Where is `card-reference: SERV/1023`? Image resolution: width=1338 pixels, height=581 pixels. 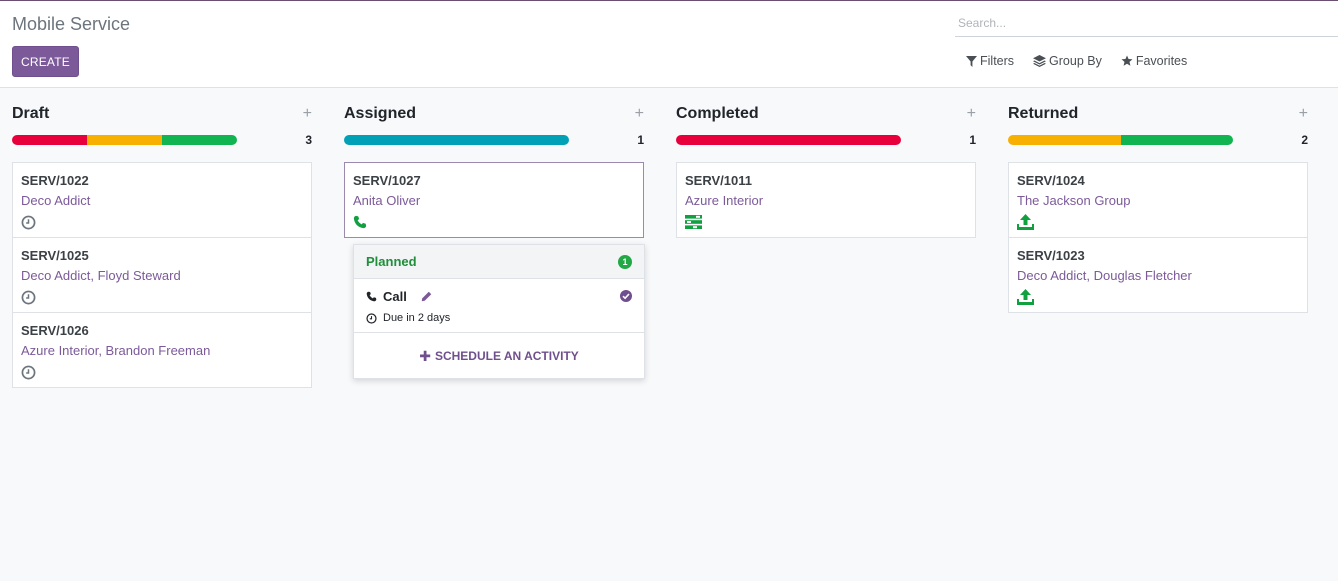
card-reference: SERV/1023 is located at coordinates (1051, 255).